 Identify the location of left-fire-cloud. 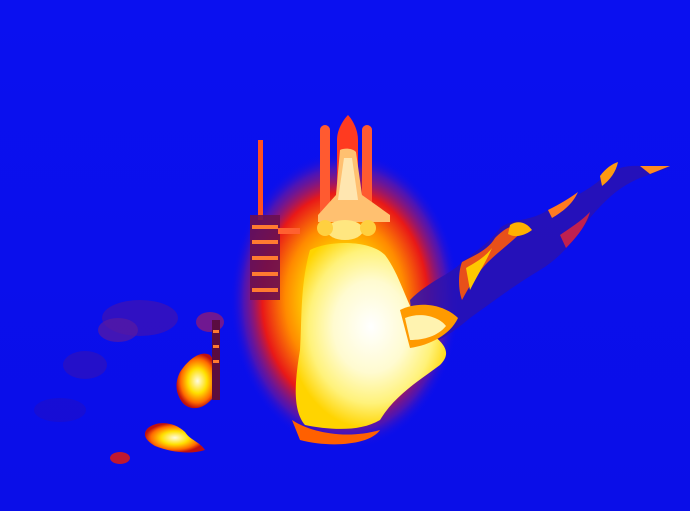
(165, 392).